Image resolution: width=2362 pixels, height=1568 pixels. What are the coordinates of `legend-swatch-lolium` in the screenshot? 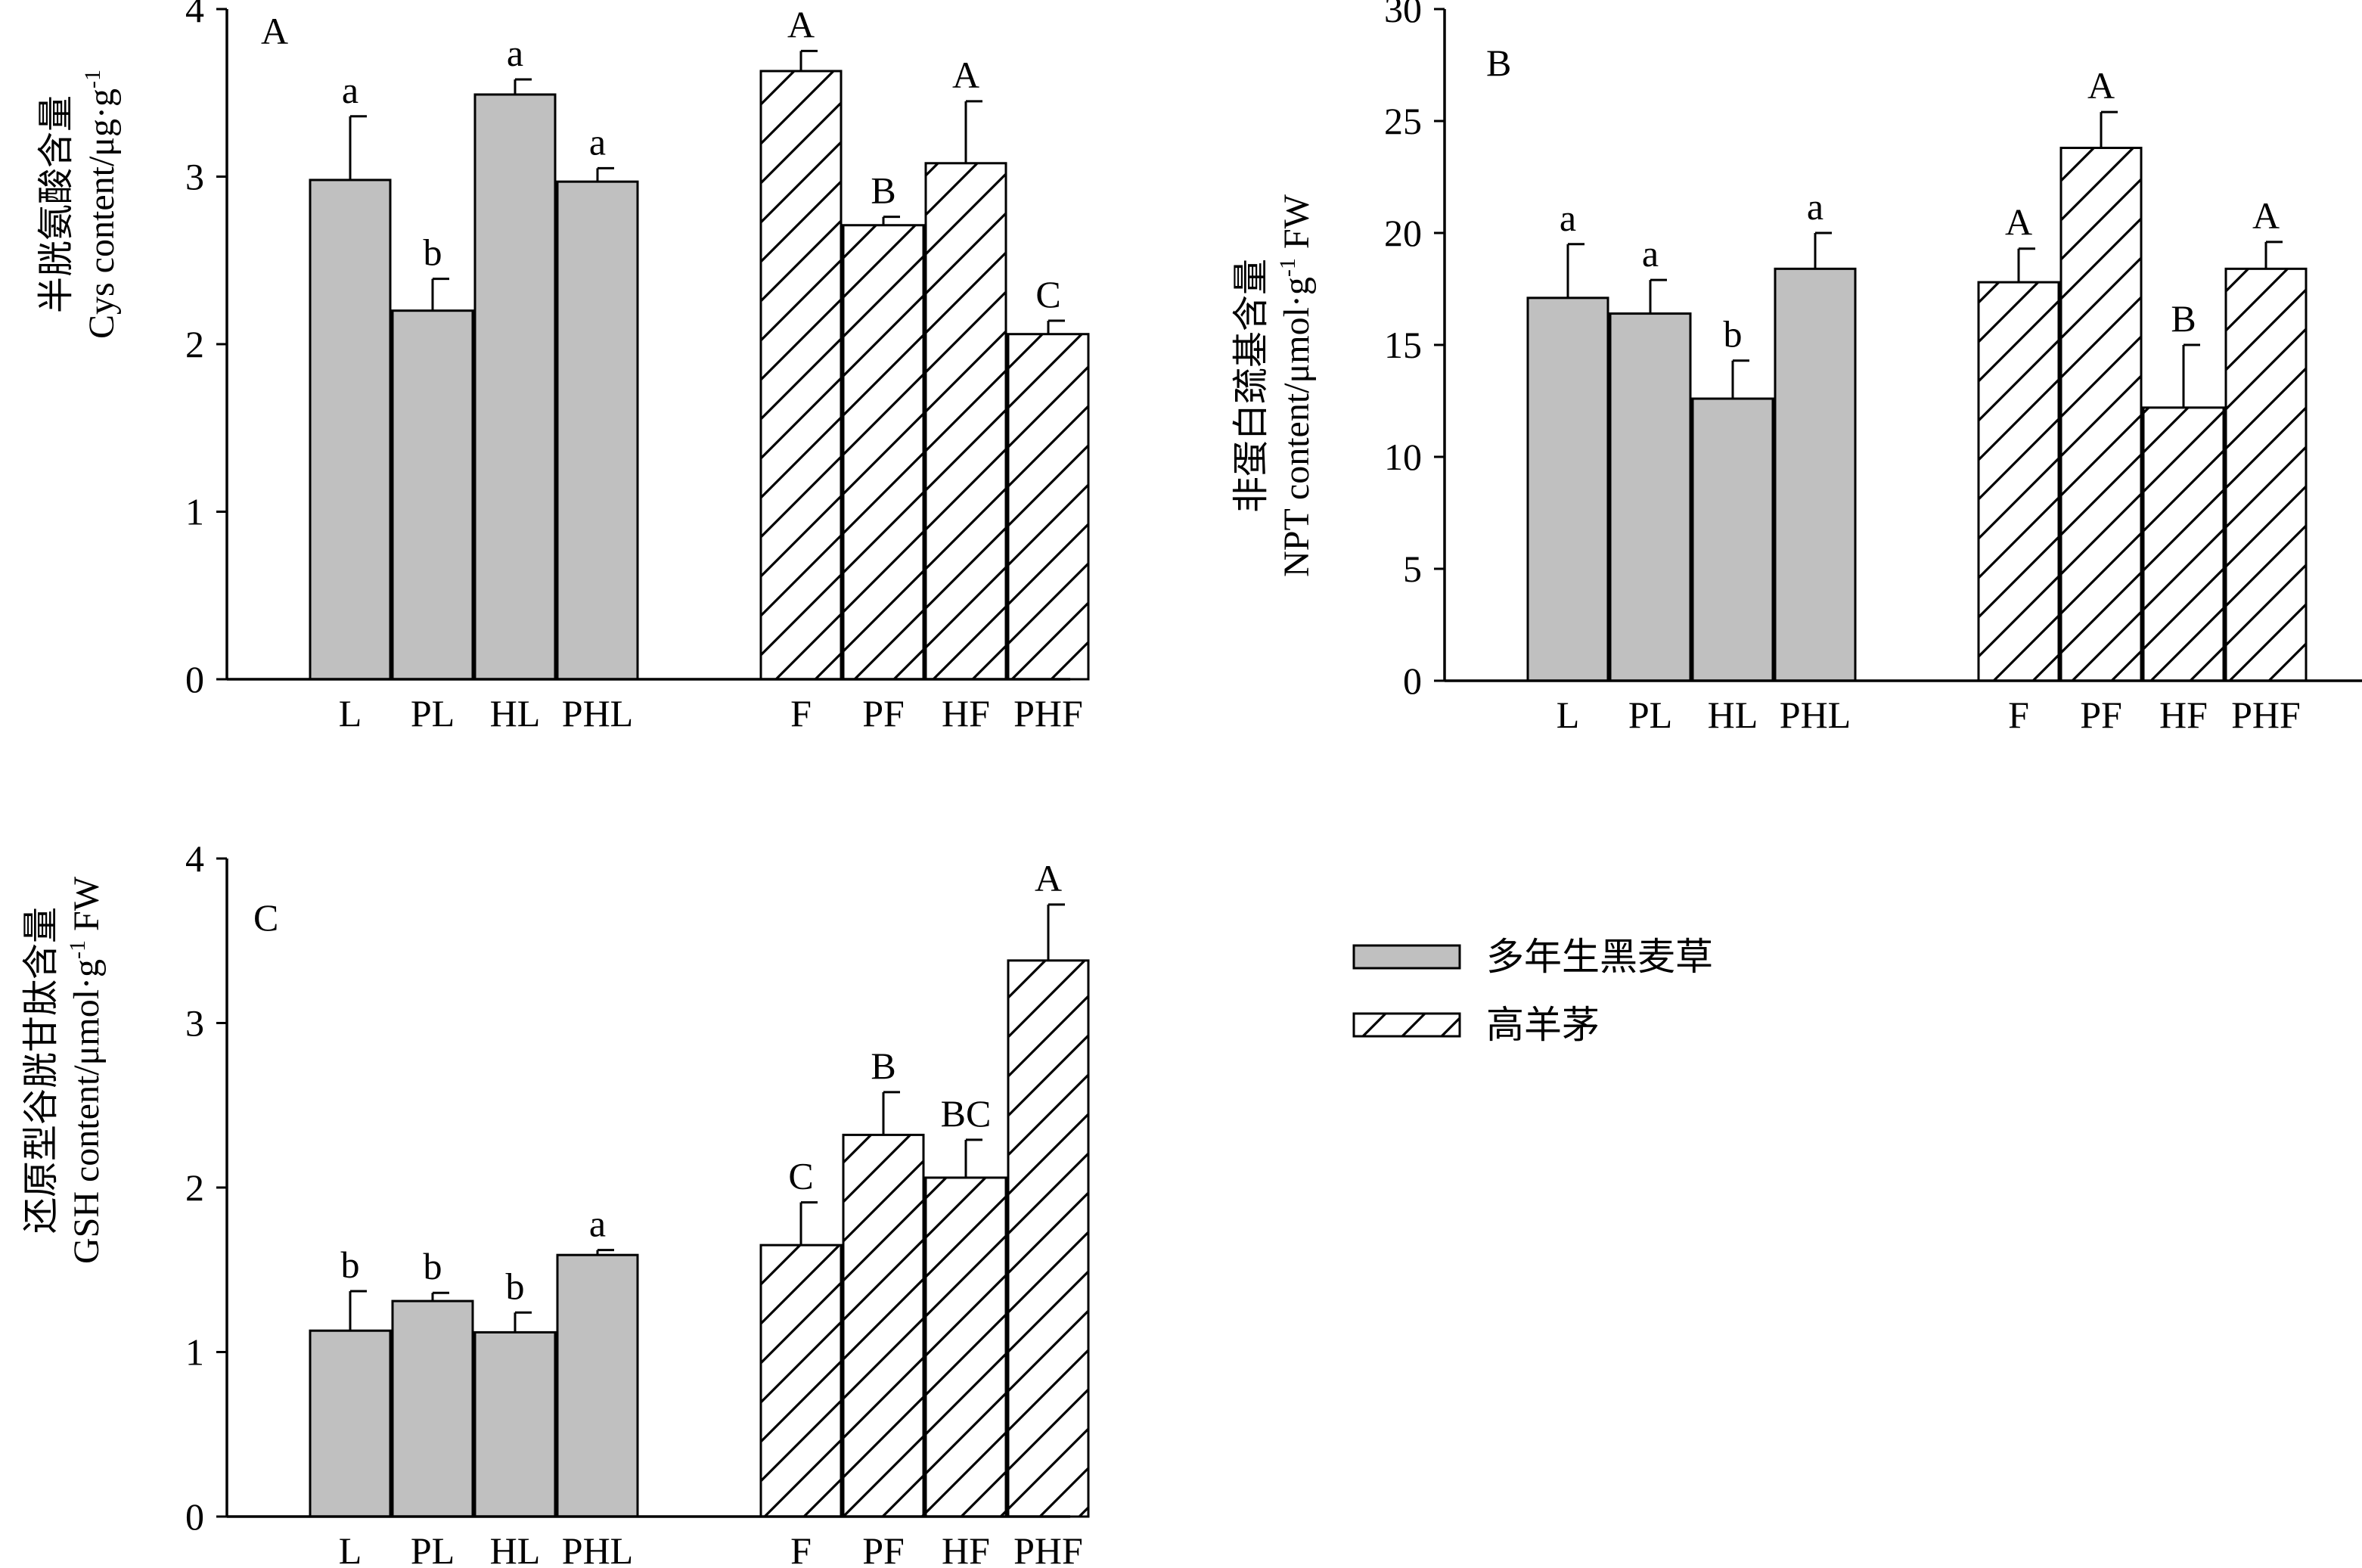 It's located at (1406, 957).